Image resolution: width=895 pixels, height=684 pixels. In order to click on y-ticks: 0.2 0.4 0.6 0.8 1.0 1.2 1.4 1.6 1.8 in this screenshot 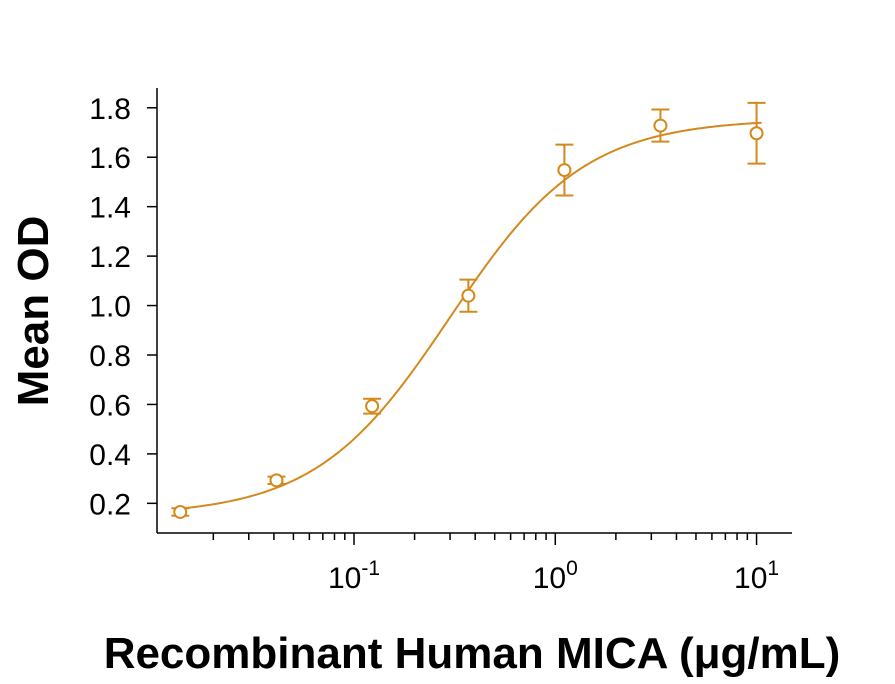, I will do `click(123, 307)`.